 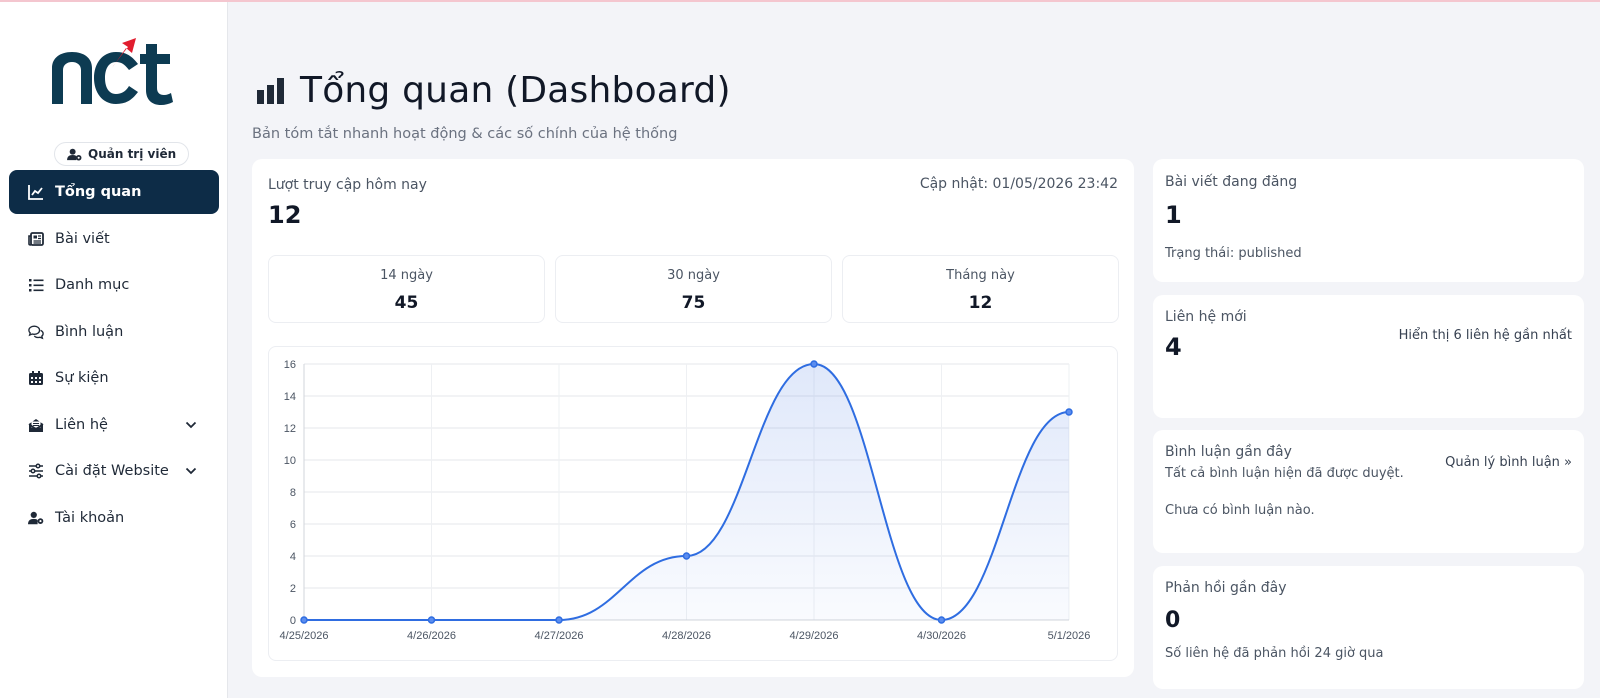 I want to click on stat-value: 12, so click(x=980, y=303).